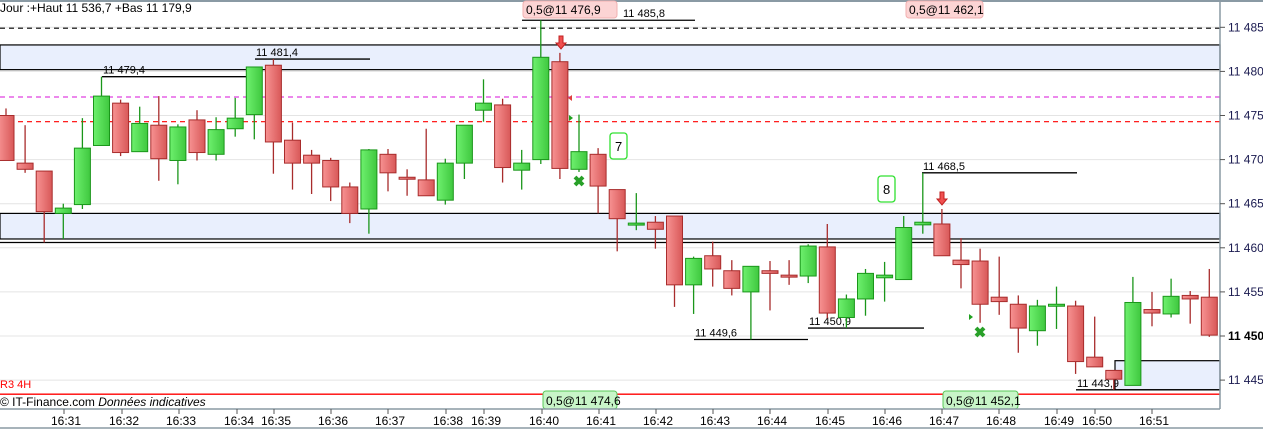 This screenshot has height=429, width=1263. Describe the element at coordinates (1245, 160) in the screenshot. I see `y-tick-label: 11 470` at that location.